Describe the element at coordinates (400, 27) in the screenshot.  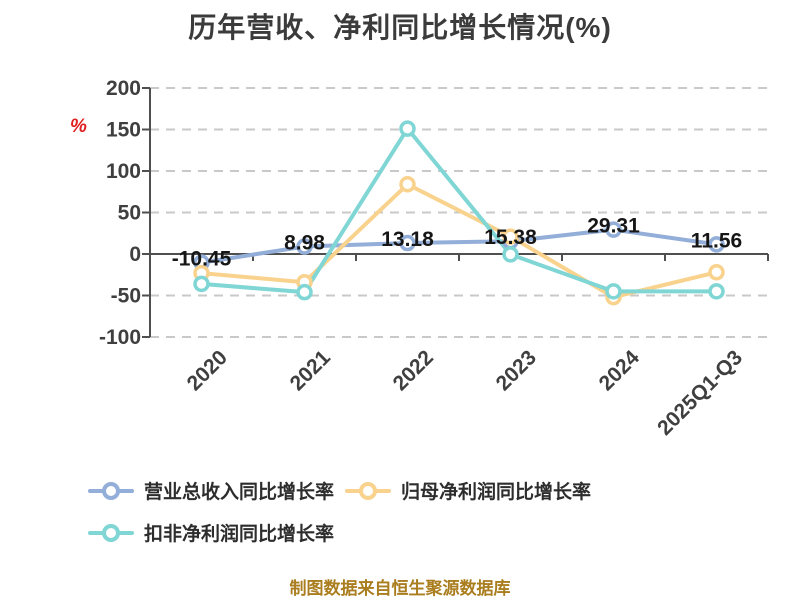
I see `chart-title: 历年营收、净利同比增长情况(%)` at that location.